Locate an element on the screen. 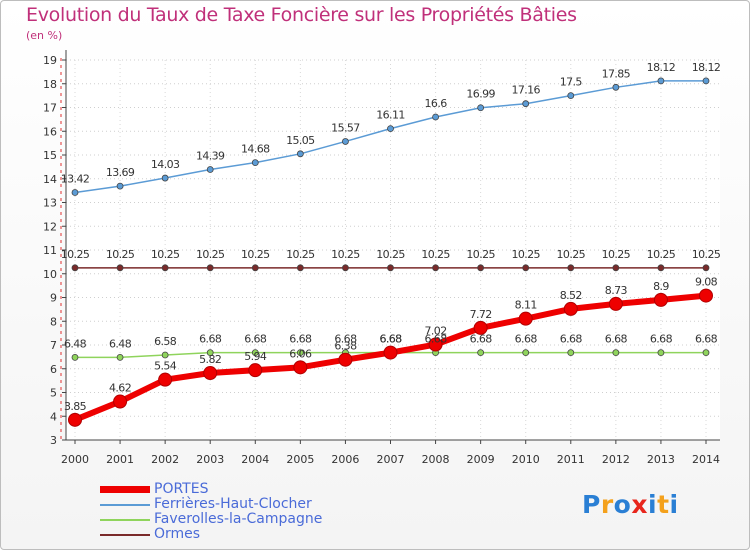 The image size is (750, 550). y-tick-label: 18 is located at coordinates (50, 84).